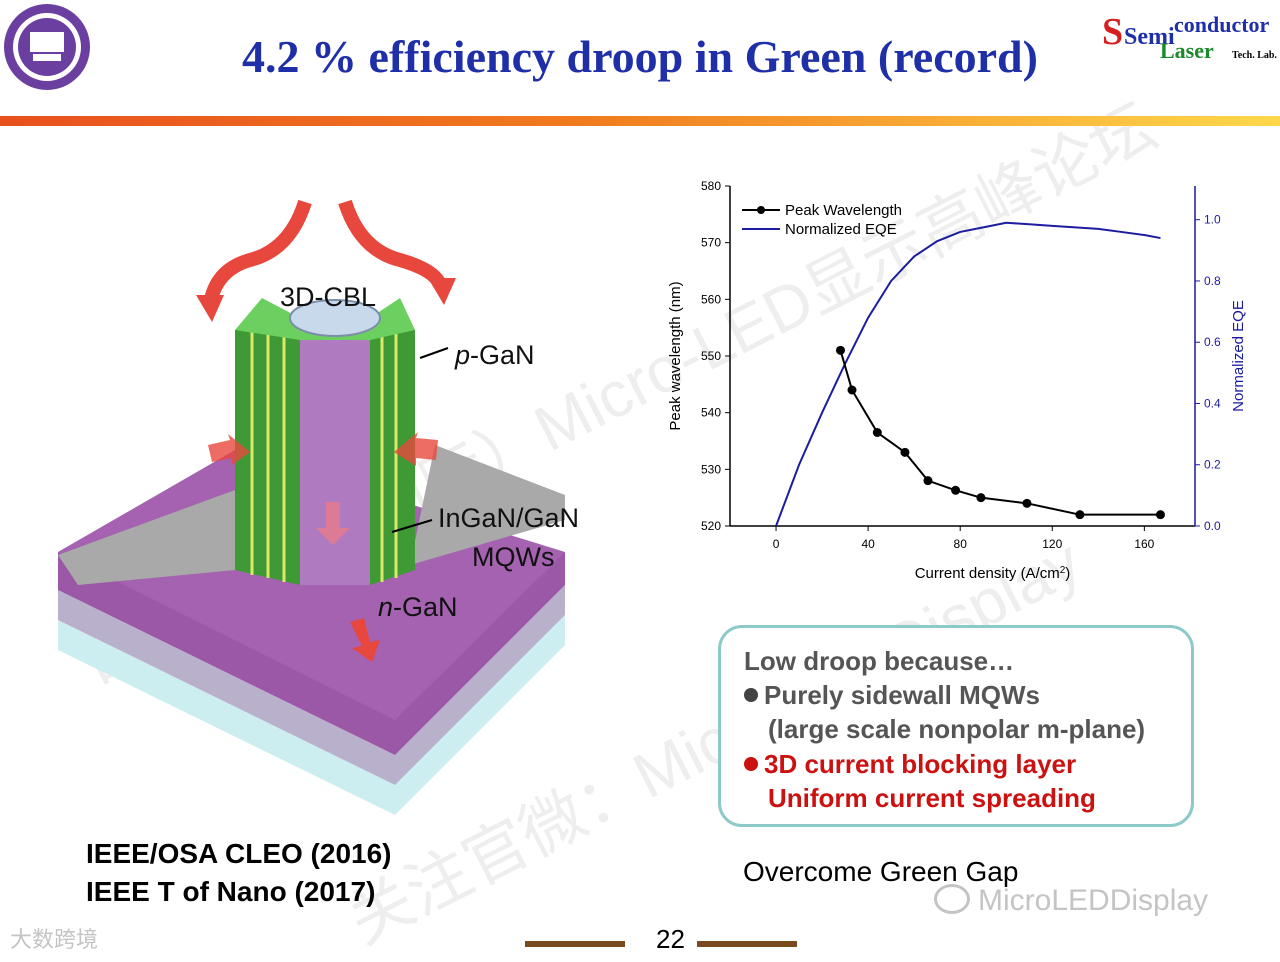 The image size is (1280, 962). I want to click on overcome-green-gap-text: Overcome Green Gap, so click(881, 871).